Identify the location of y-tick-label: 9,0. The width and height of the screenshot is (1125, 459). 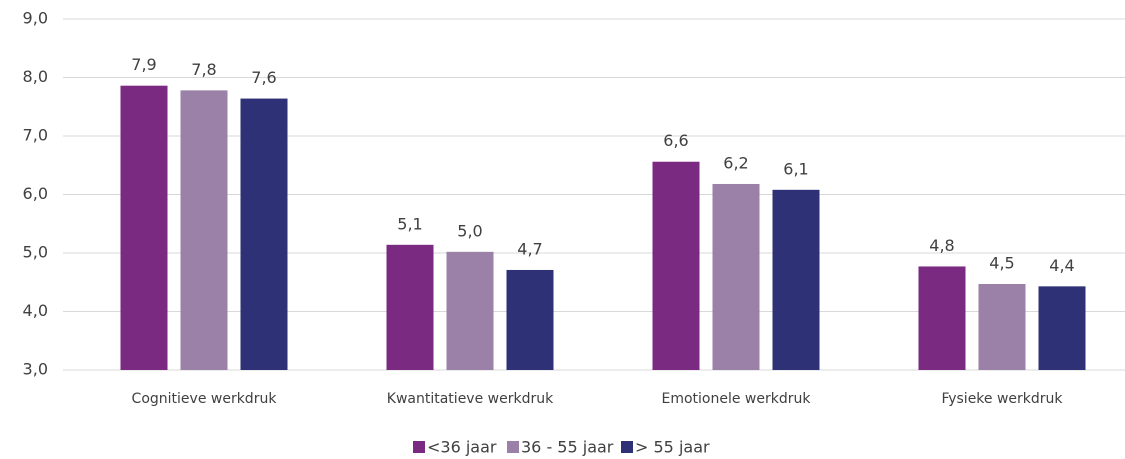
(35, 18).